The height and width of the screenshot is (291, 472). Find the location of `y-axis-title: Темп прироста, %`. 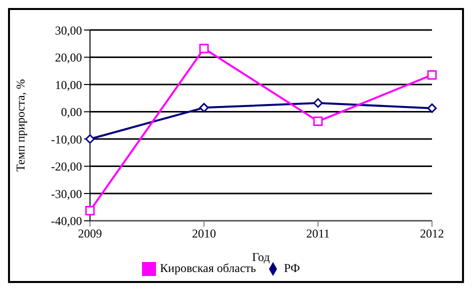

y-axis-title: Темп прироста, % is located at coordinates (20, 125).